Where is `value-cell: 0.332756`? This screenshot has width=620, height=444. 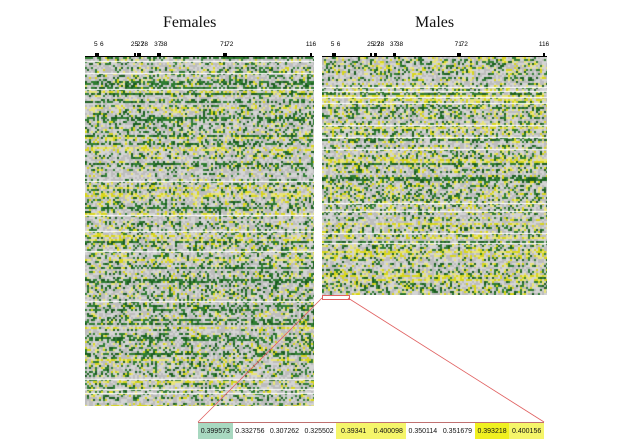
value-cell: 0.332756 is located at coordinates (250, 431).